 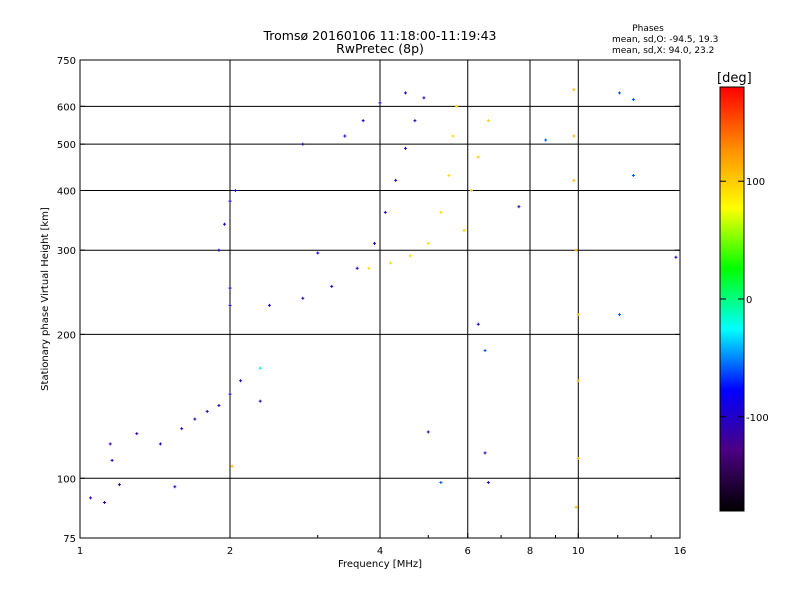 I want to click on x-tick-label: 2, so click(x=230, y=551).